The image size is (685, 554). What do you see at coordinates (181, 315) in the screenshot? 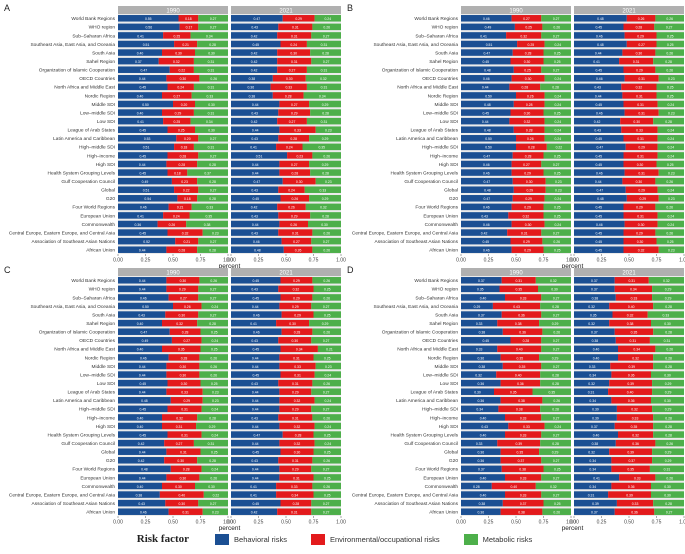
I see `bar-value-label-C-1990-4-1: 0.30` at bounding box center [181, 315].